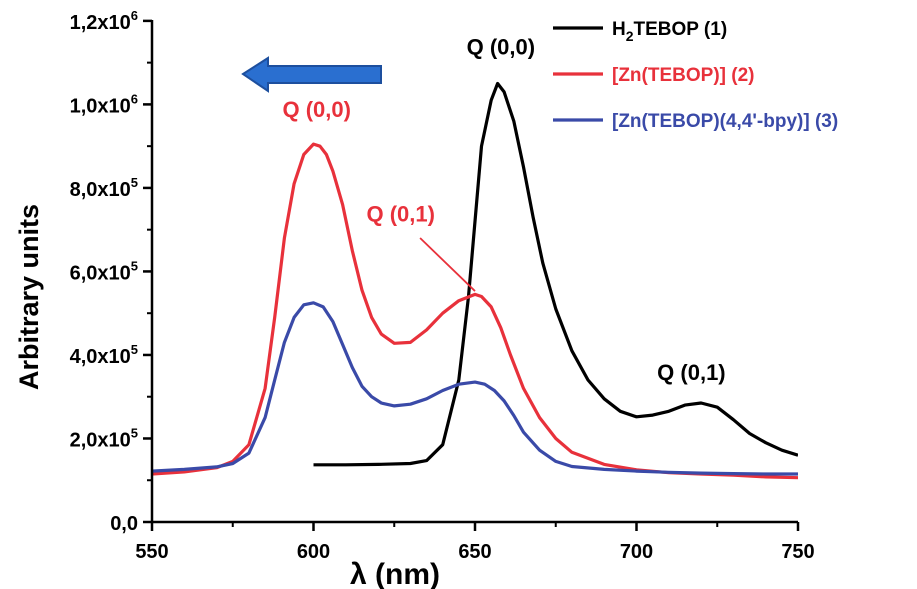 This screenshot has height=589, width=917. Describe the element at coordinates (313, 552) in the screenshot. I see `x-tick-label: 600` at that location.